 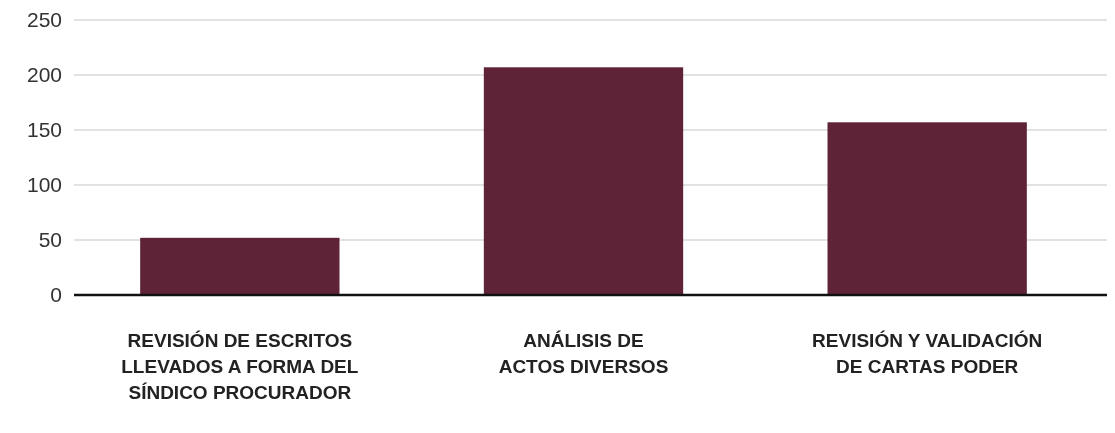 What do you see at coordinates (927, 353) in the screenshot?
I see `x-tick-label: REVISIÓN Y VALIDACIÓN DE CARTAS PODER` at bounding box center [927, 353].